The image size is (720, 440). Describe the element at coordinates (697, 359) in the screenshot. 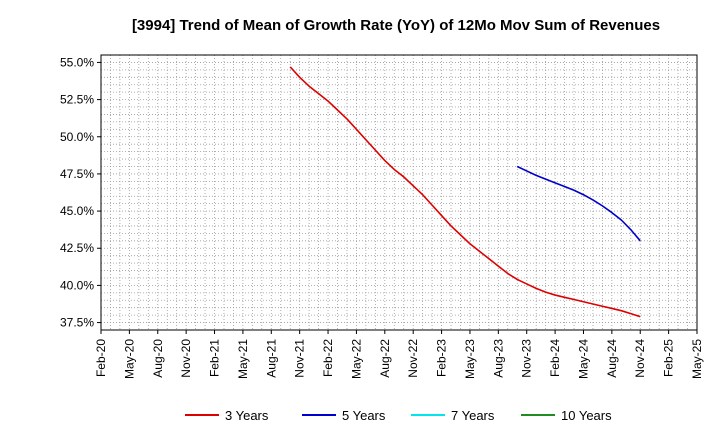

I see `x-tick-label-may-25: May-25` at that location.